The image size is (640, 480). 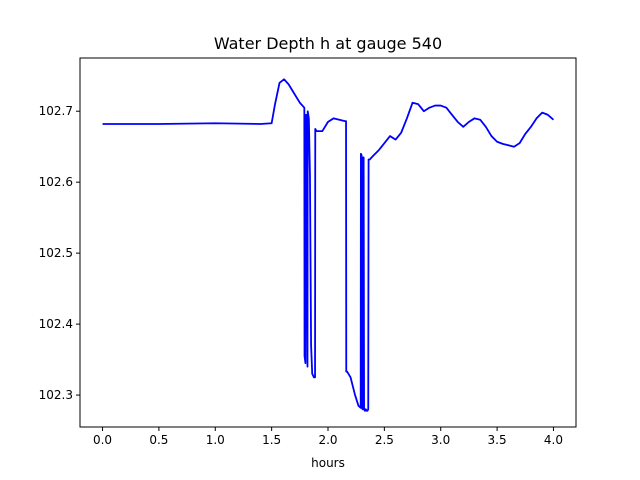 I want to click on y-tick-label: 102.3, so click(x=56, y=395).